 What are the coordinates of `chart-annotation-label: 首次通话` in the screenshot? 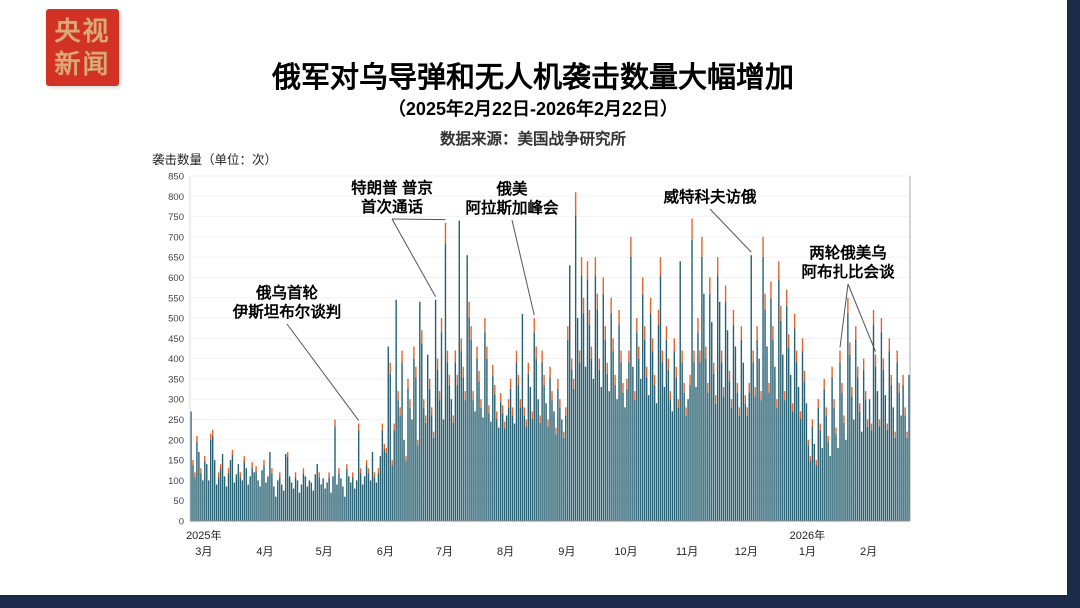 It's located at (392, 206).